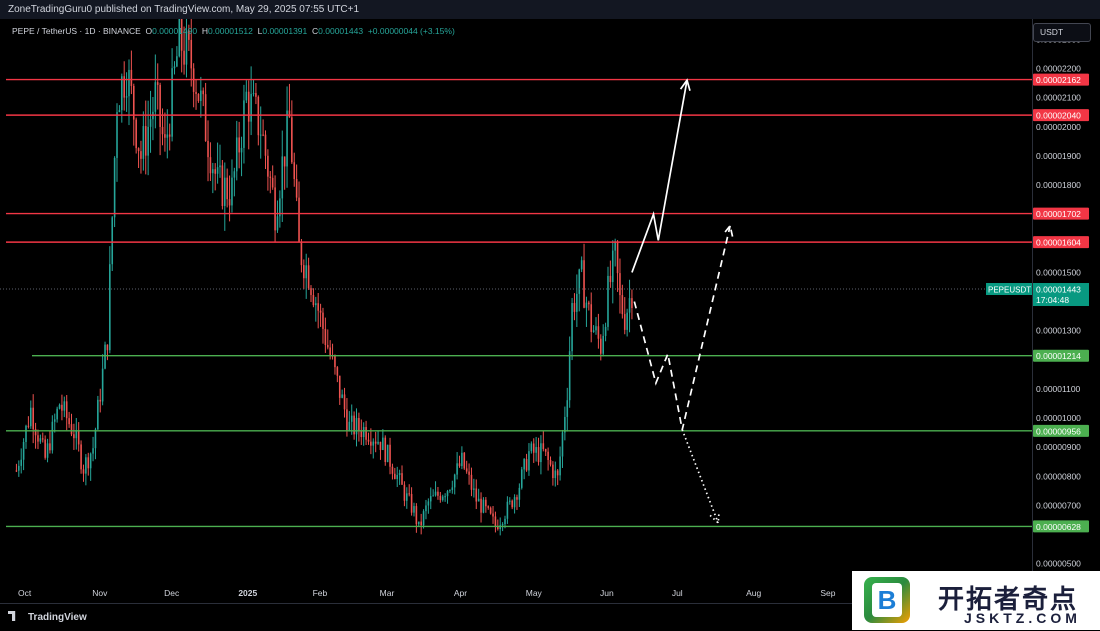  What do you see at coordinates (976, 600) in the screenshot?
I see `site-watermark: B 开拓者奇点 JSKTZ.COM` at bounding box center [976, 600].